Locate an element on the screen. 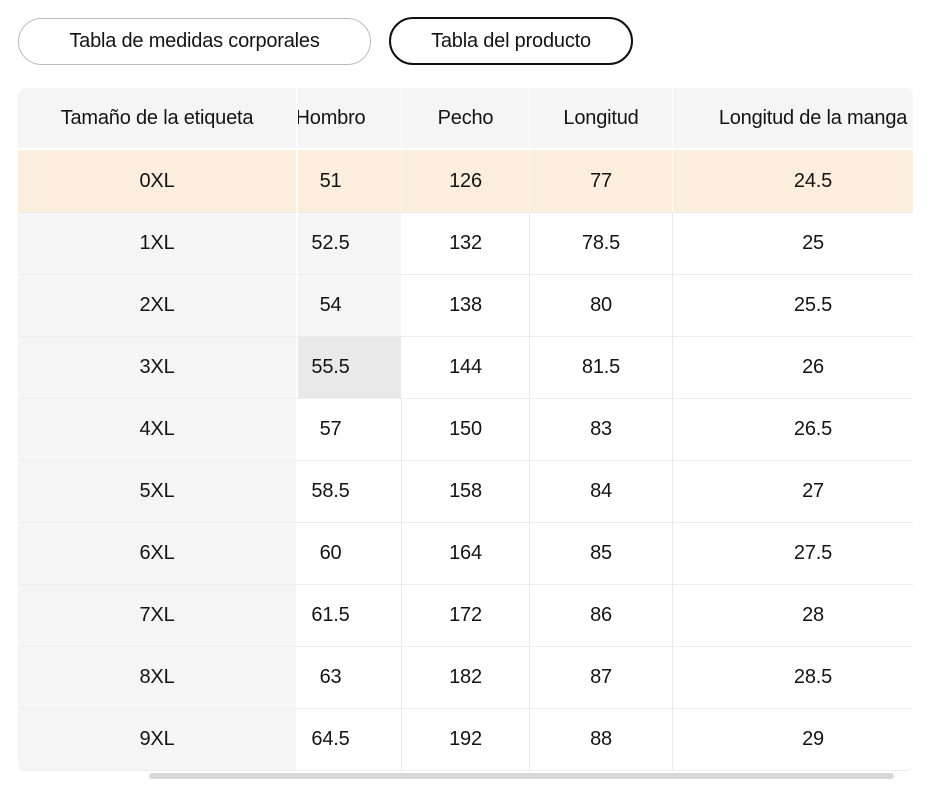 Image resolution: width=938 pixels, height=802 pixels. cell-chest: 144 is located at coordinates (466, 367).